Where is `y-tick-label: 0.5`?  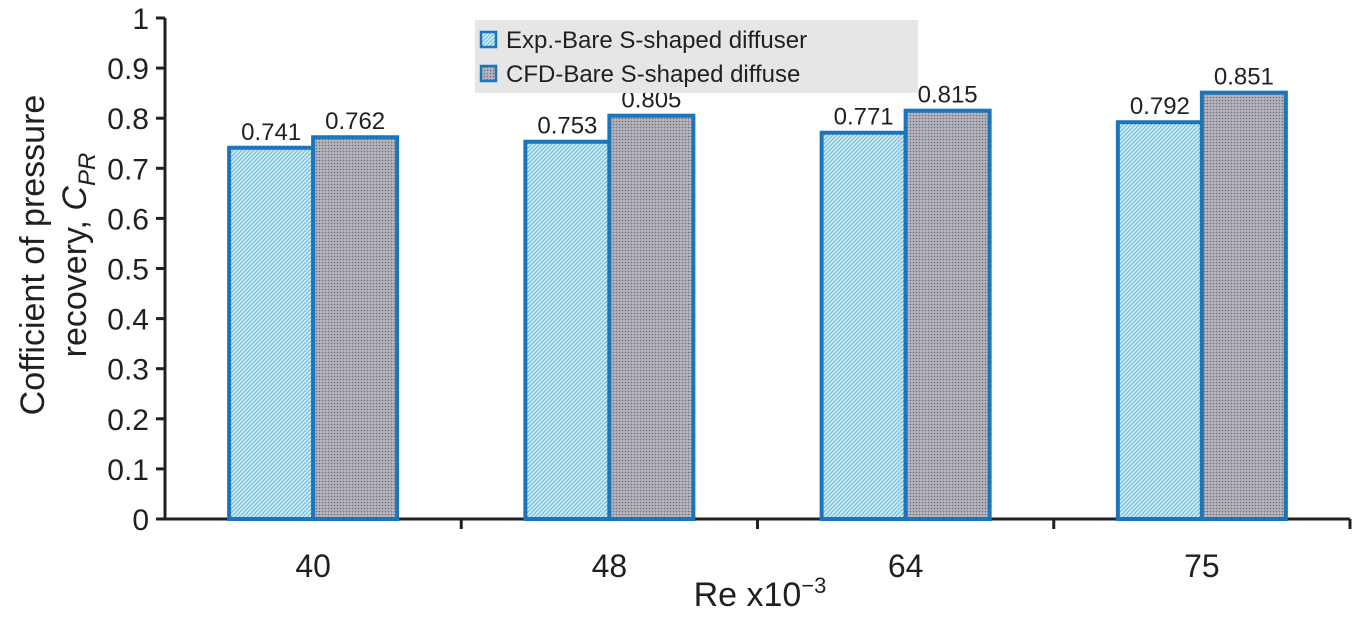 y-tick-label: 0.5 is located at coordinates (128, 270).